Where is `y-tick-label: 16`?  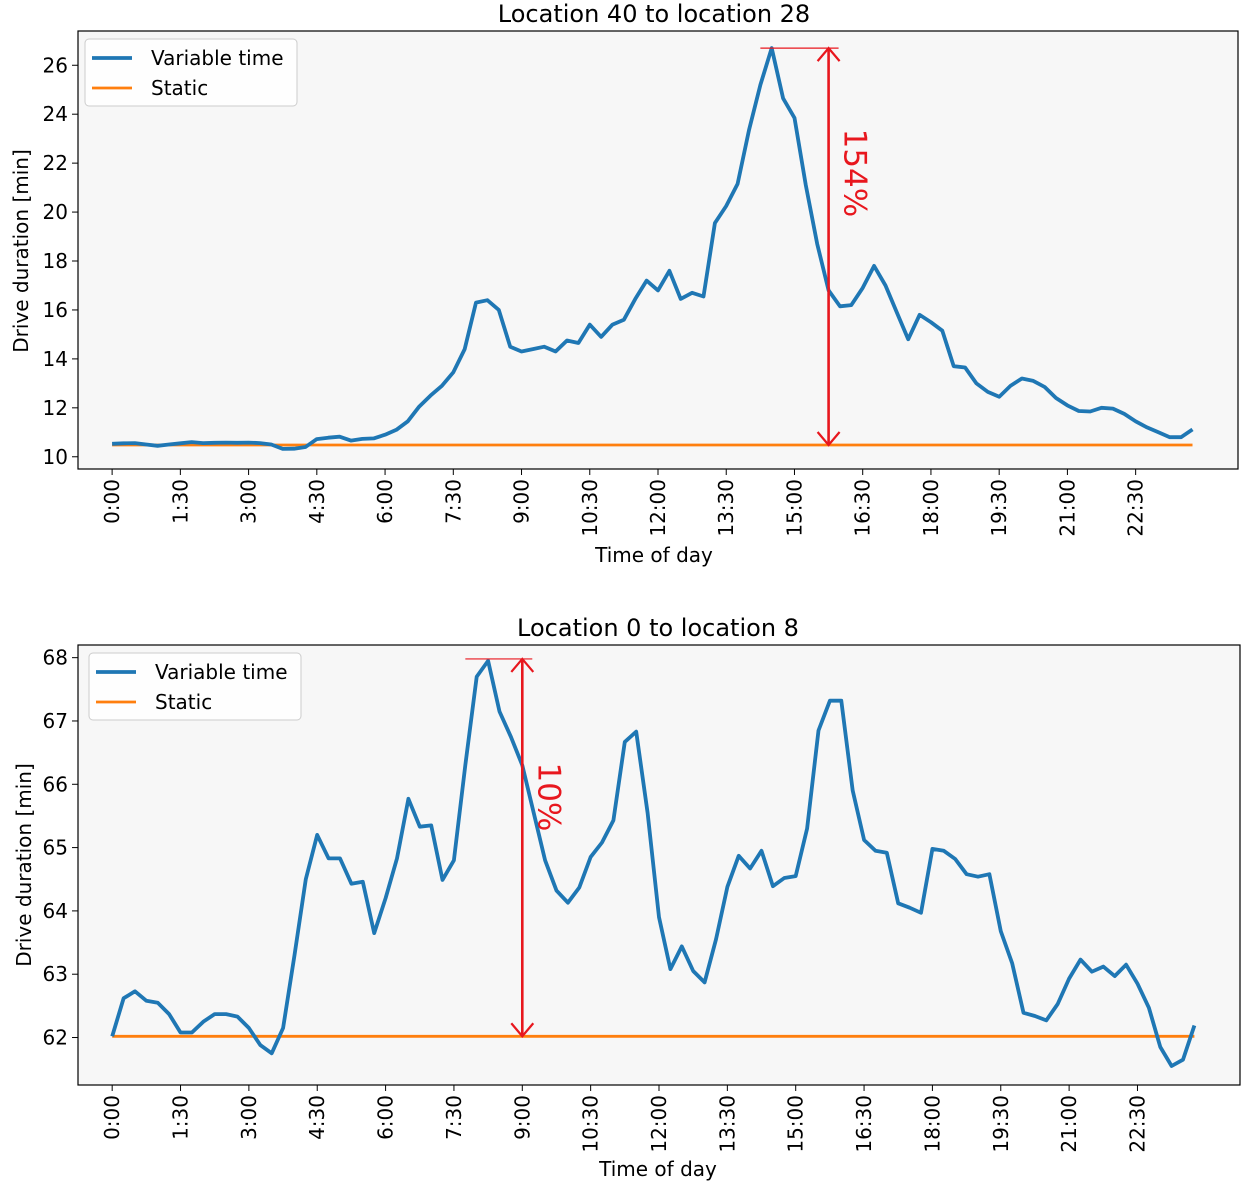
y-tick-label: 16 is located at coordinates (55, 310).